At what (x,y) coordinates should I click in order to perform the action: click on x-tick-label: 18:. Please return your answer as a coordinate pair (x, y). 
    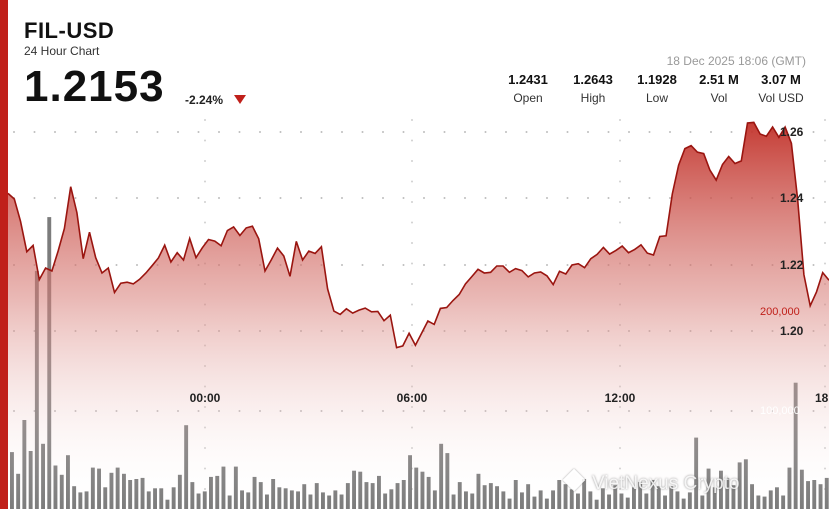
    Looking at the image, I should click on (822, 398).